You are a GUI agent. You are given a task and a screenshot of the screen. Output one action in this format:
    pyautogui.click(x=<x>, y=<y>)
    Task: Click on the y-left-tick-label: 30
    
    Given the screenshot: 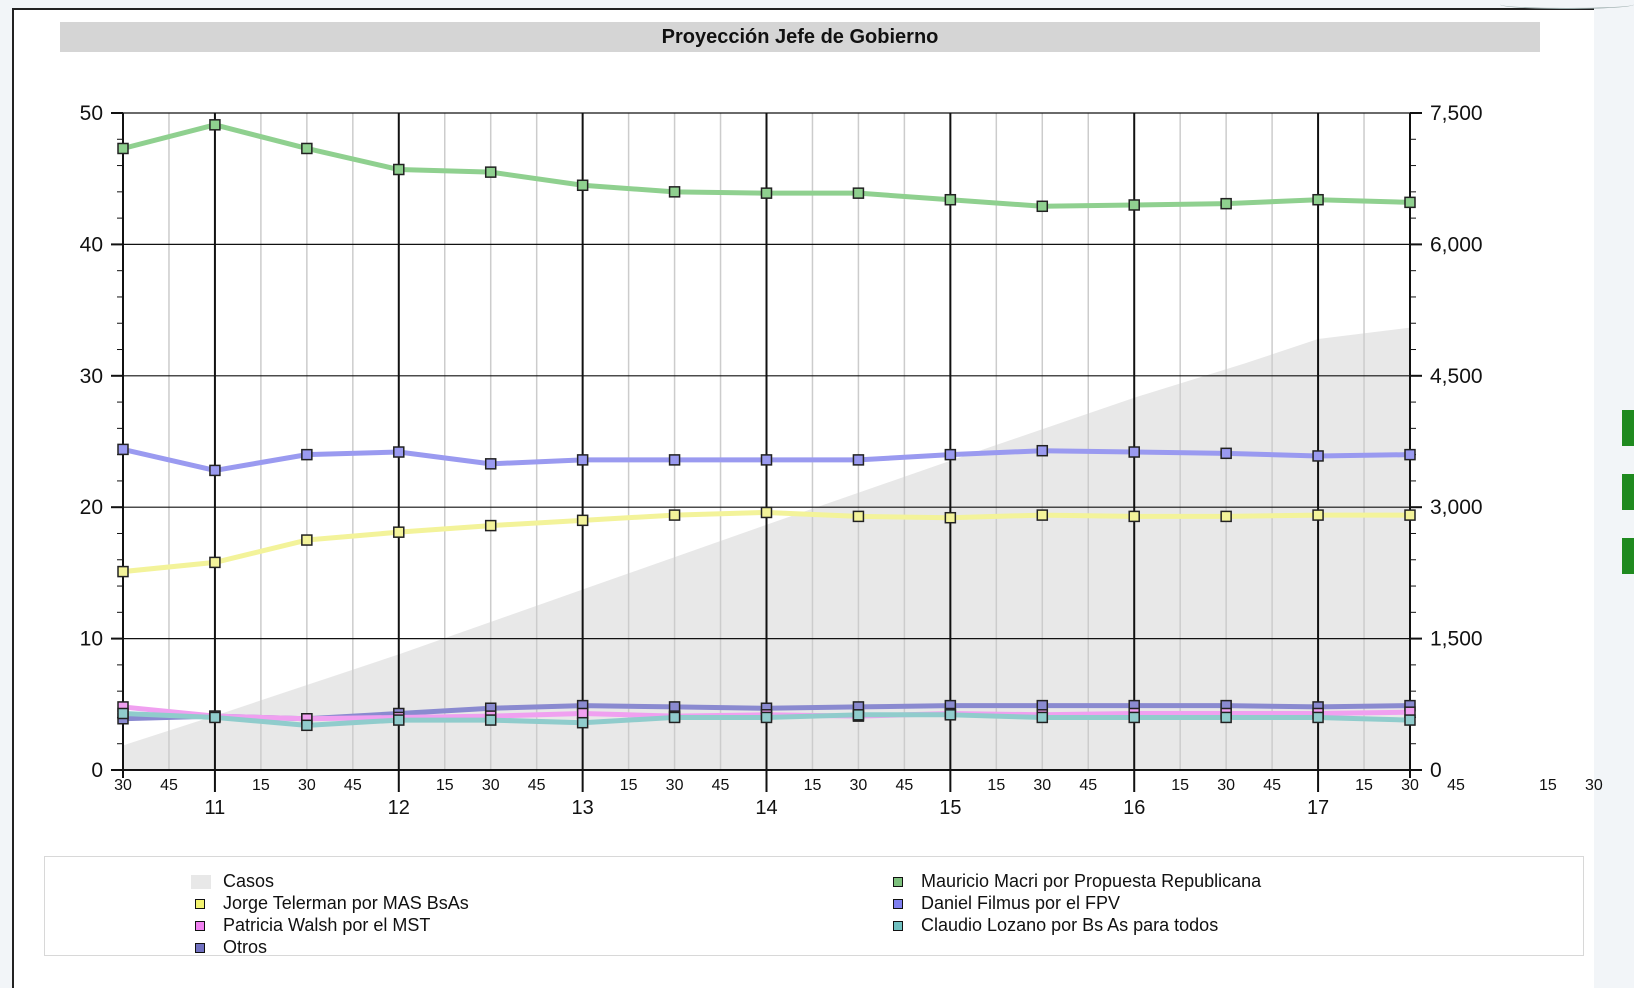 What is the action you would take?
    pyautogui.click(x=91, y=376)
    